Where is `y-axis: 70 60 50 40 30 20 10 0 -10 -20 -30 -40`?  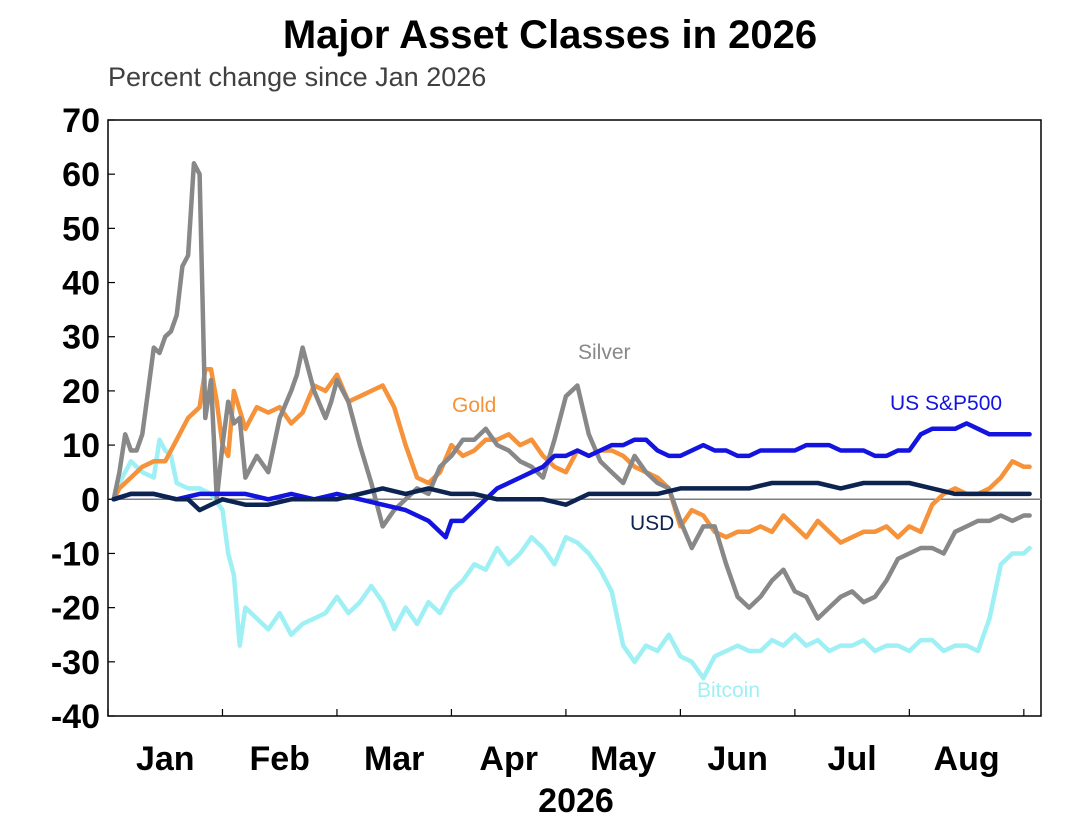
y-axis: 70 60 50 40 30 20 10 0 -10 -20 -30 -40 is located at coordinates (83, 419).